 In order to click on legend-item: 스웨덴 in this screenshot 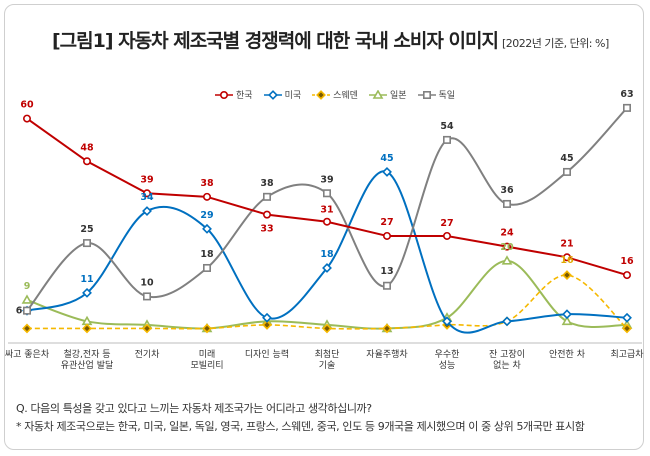, I will do `click(334, 94)`.